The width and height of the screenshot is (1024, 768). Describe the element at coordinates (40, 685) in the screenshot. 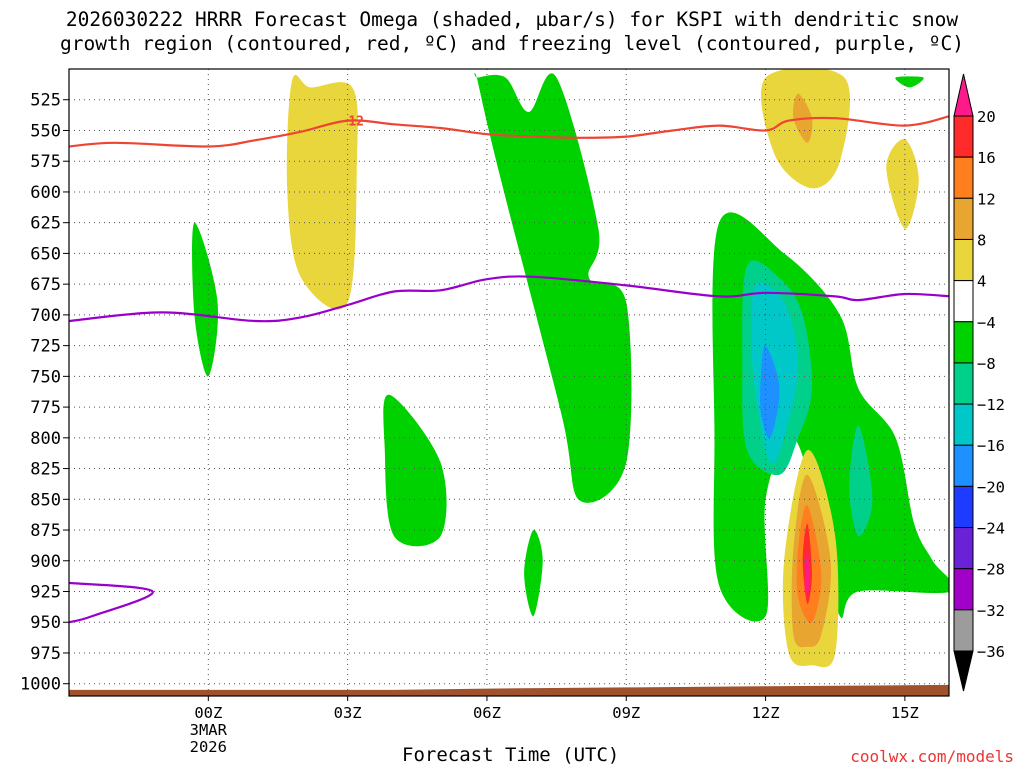

I see `y-tick-label-1000: 1000` at that location.